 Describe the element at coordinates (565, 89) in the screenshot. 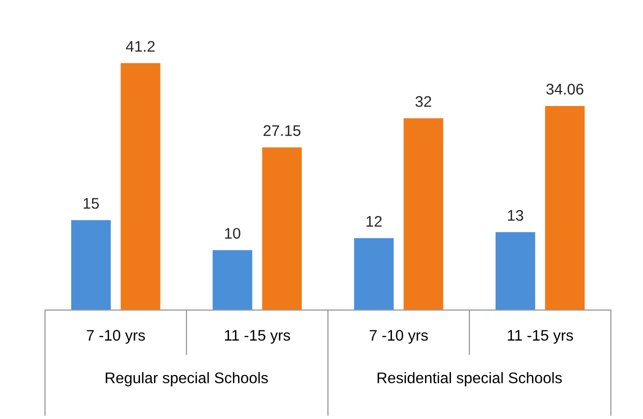

I see `data-label: 34.06` at that location.